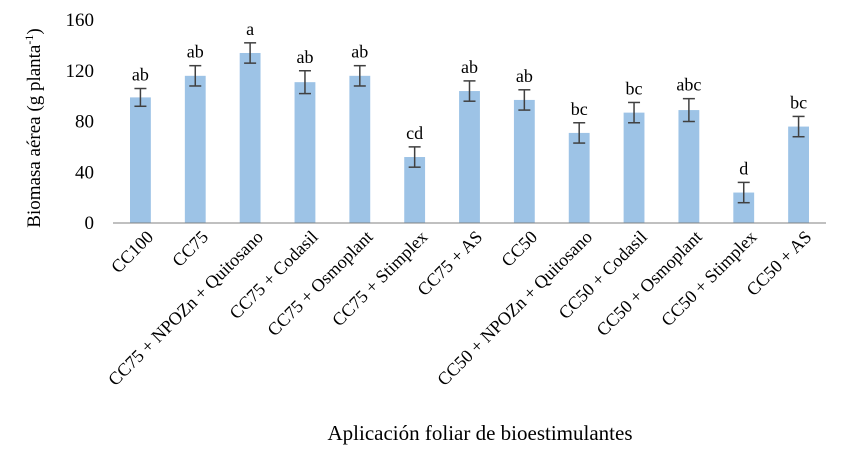 The height and width of the screenshot is (452, 862). What do you see at coordinates (743, 168) in the screenshot?
I see `significance-letter: d` at bounding box center [743, 168].